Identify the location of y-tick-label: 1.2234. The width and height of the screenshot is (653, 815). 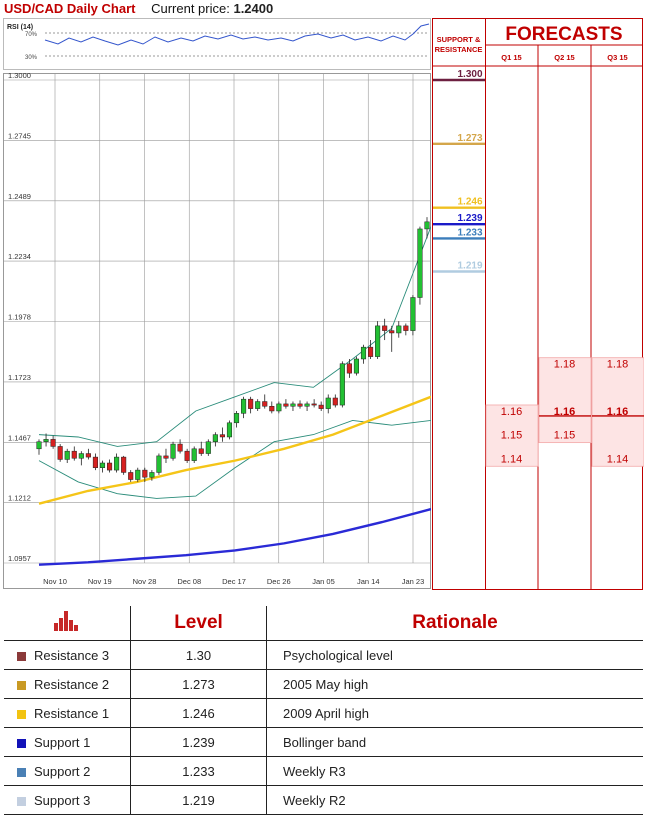
(19, 256).